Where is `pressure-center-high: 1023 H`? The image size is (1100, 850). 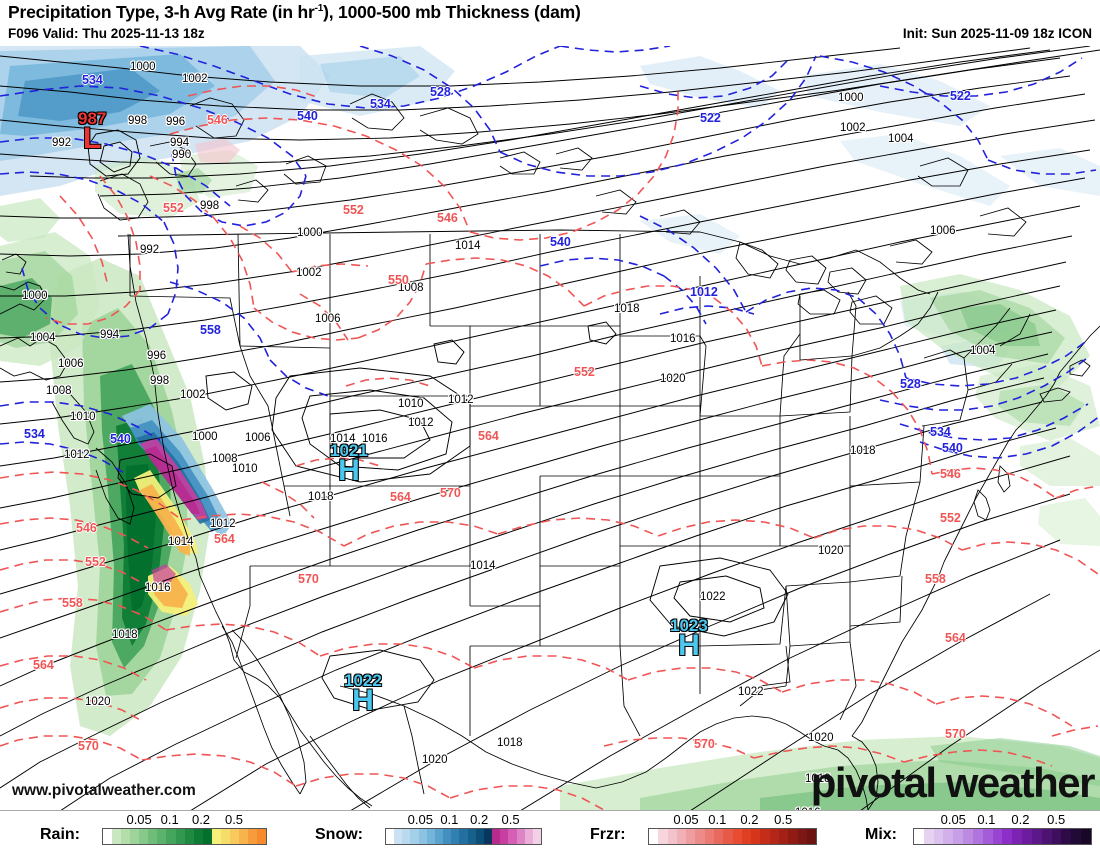 pressure-center-high: 1023 H is located at coordinates (689, 639).